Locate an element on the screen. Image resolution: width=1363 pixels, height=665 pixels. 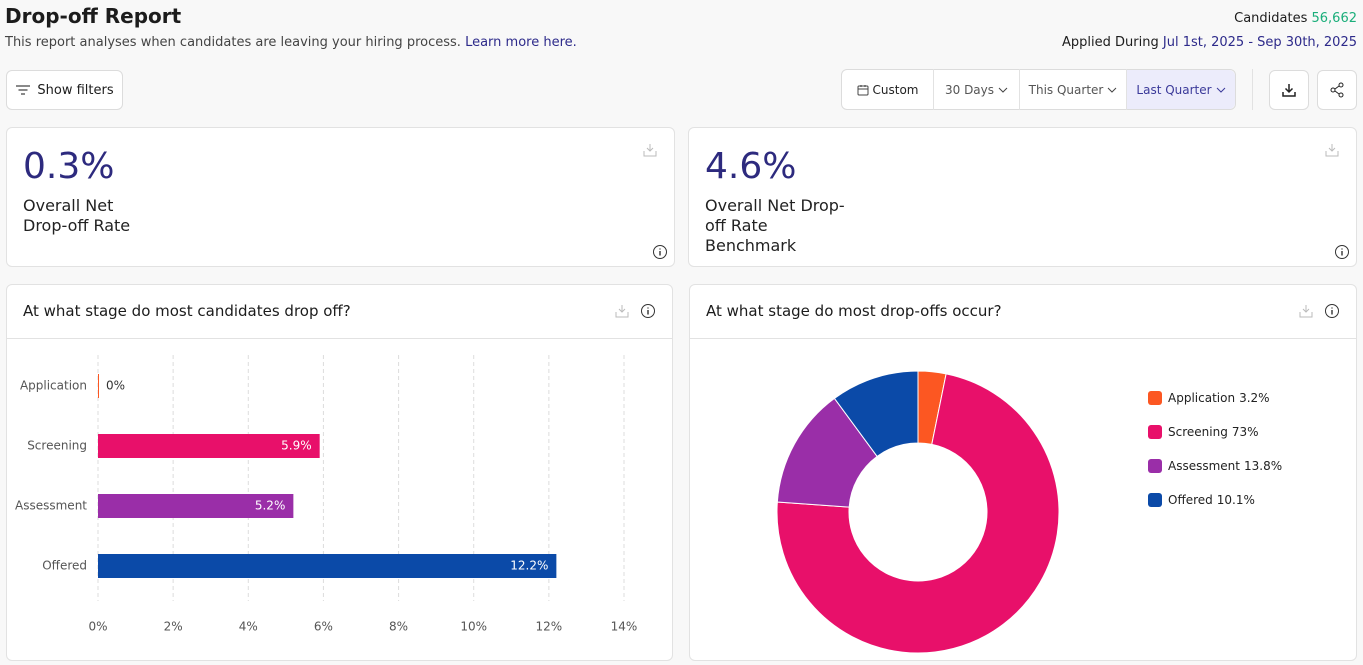
share-button is located at coordinates (1337, 90).